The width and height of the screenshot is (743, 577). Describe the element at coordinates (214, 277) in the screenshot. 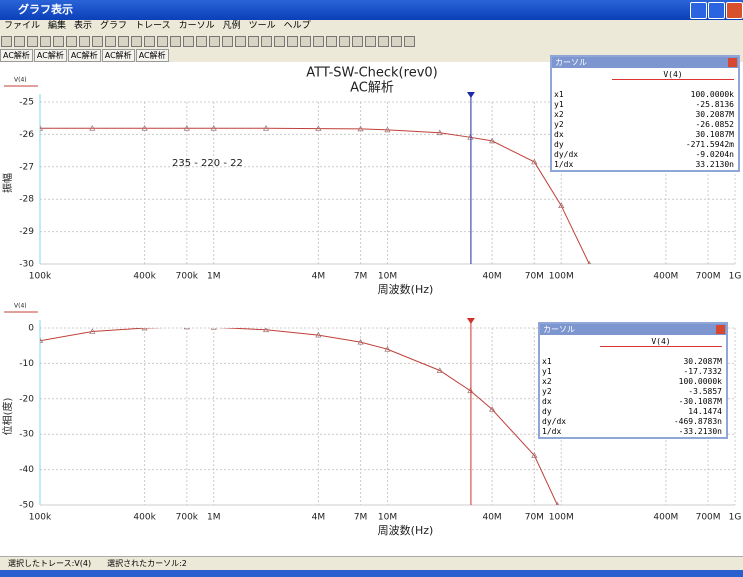

I see `x-tick-label: 1M` at that location.